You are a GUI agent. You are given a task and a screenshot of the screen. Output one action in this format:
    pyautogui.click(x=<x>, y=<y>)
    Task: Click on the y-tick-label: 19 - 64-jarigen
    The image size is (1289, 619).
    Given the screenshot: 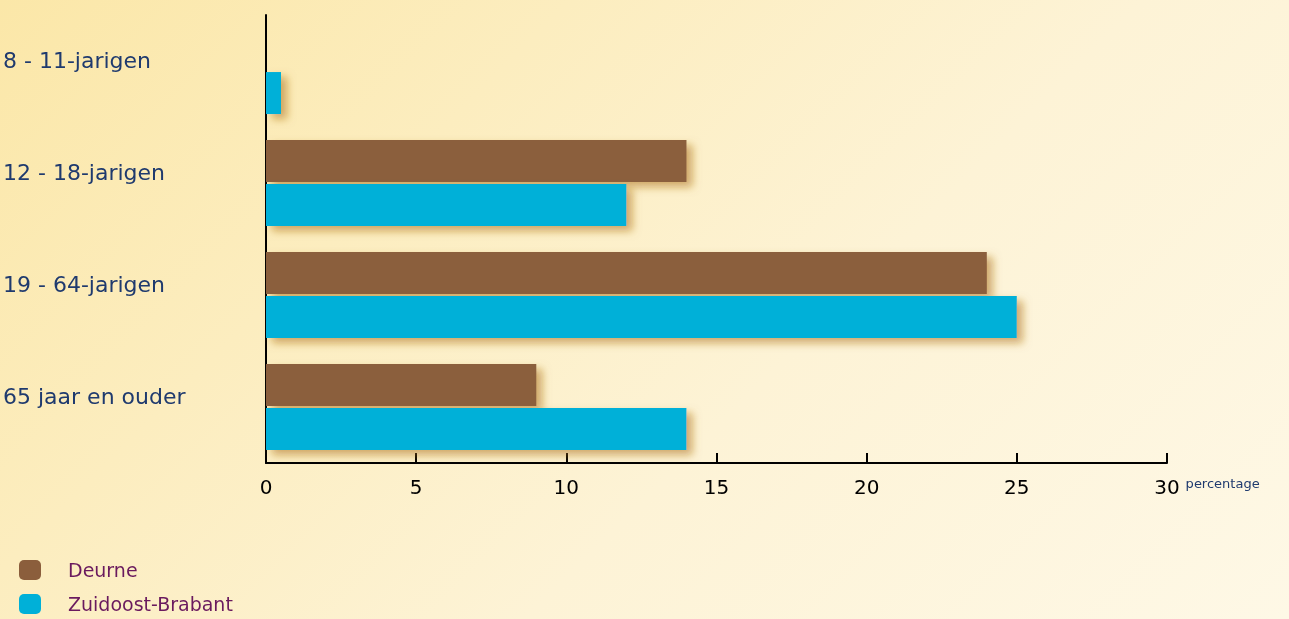 What is the action you would take?
    pyautogui.click(x=84, y=284)
    